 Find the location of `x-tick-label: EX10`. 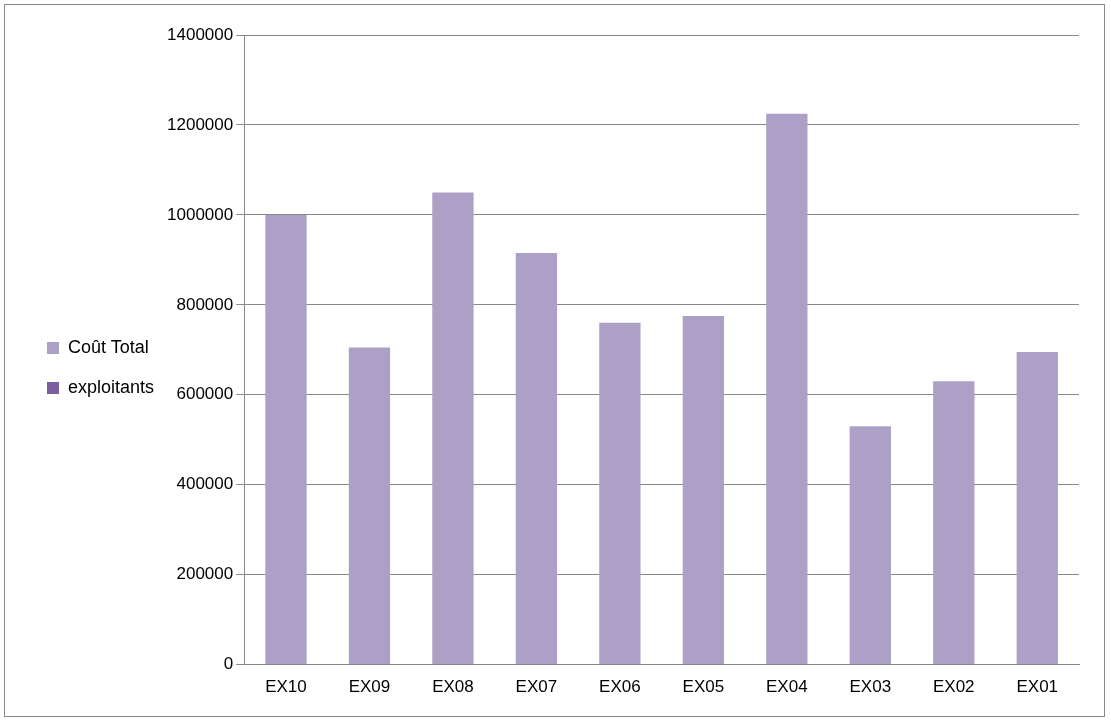

x-tick-label: EX10 is located at coordinates (286, 687).